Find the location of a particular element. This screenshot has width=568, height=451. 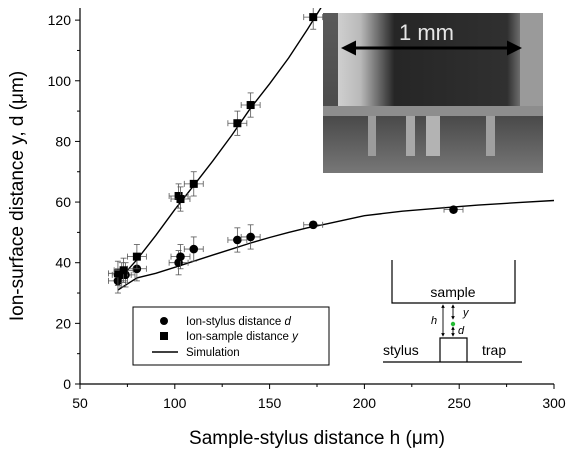

y-tick-label-120: 120 is located at coordinates (60, 20).